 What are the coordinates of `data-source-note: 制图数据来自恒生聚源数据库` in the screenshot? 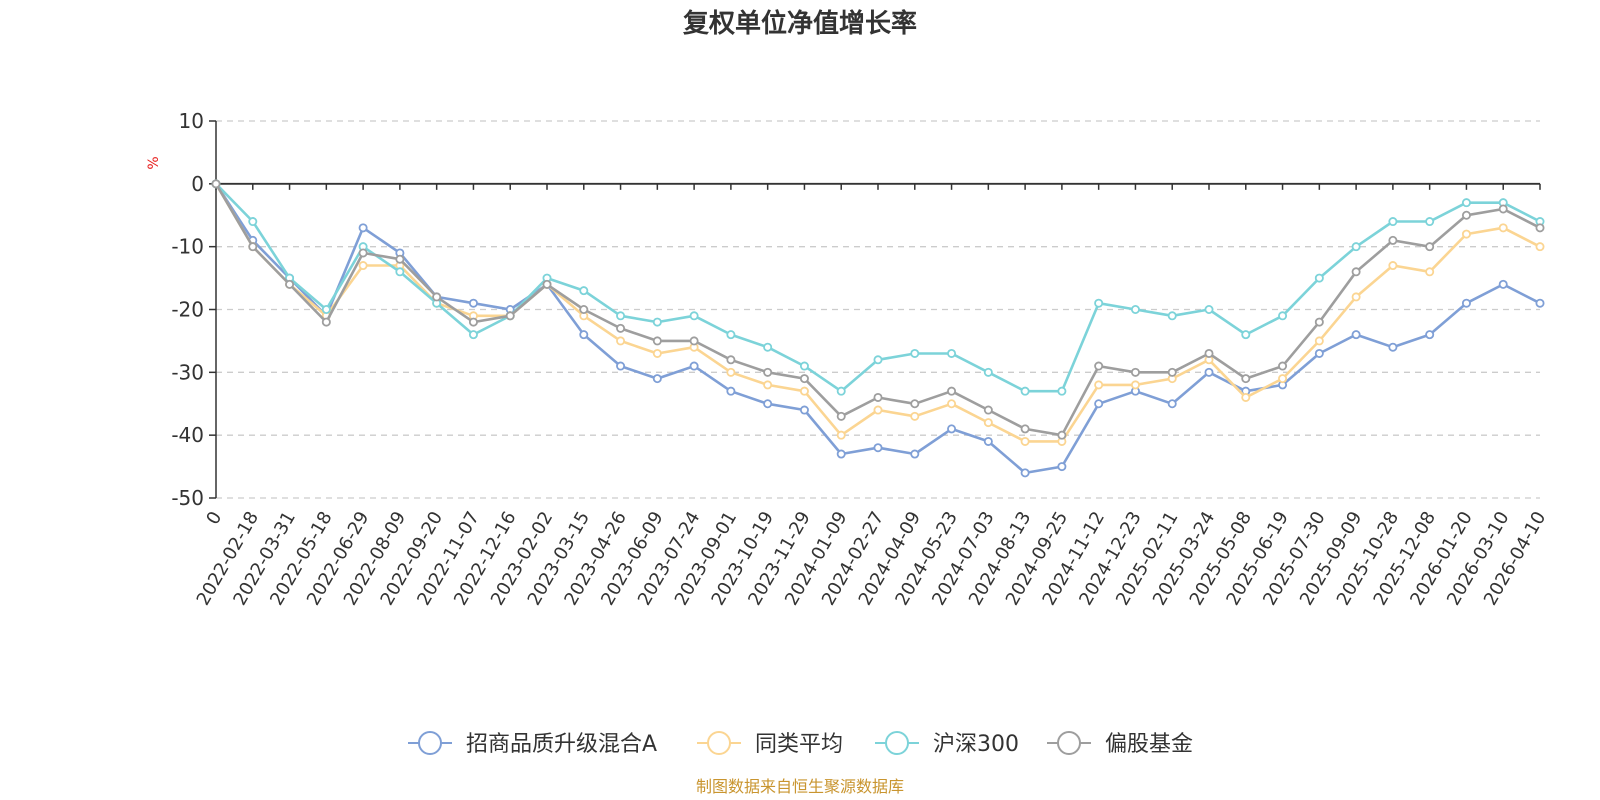 It's located at (800, 786).